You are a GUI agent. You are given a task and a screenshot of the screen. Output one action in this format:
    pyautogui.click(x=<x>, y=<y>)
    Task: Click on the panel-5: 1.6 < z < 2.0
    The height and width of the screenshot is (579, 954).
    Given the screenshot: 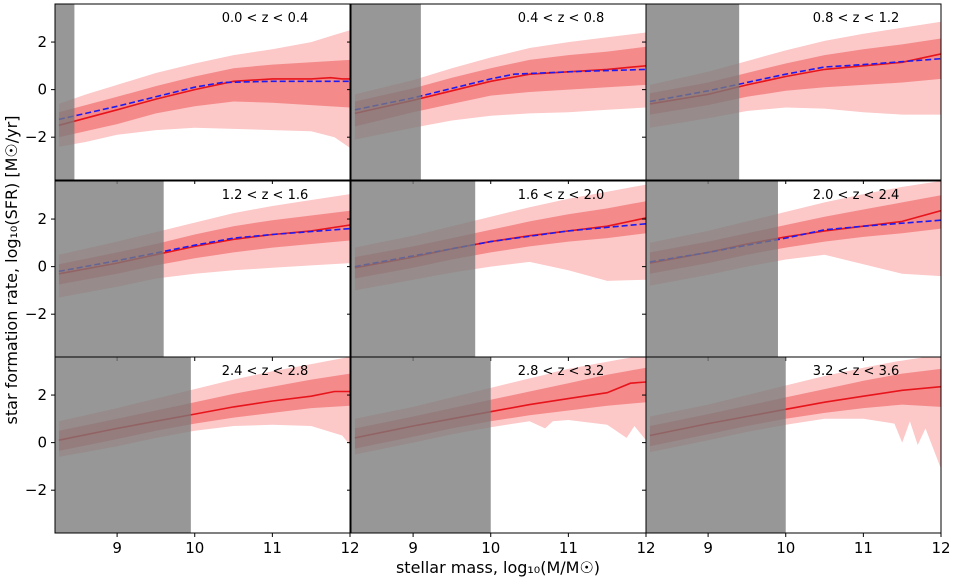 What is the action you would take?
    pyautogui.click(x=497, y=270)
    